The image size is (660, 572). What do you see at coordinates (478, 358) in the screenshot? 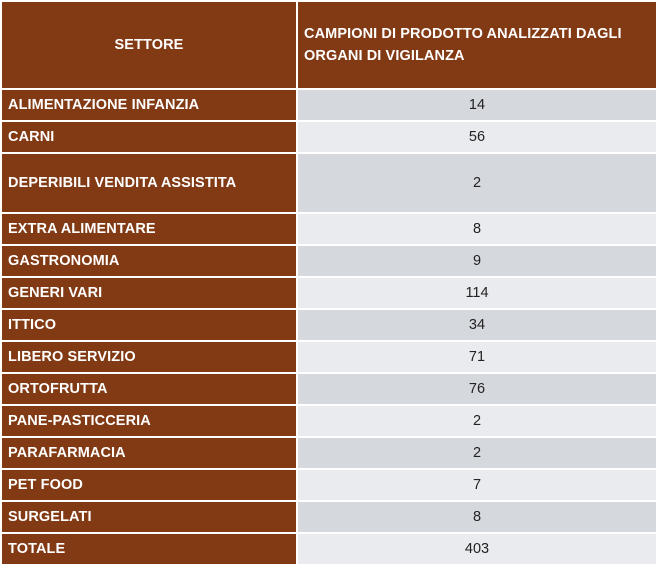
I see `row-value: 71` at bounding box center [478, 358].